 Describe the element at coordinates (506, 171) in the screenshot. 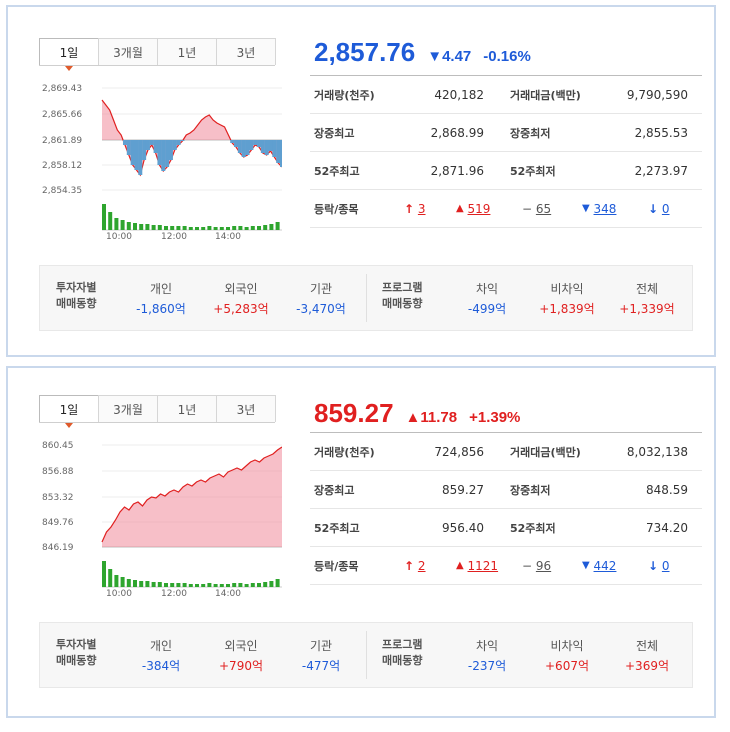

I see `table-row: 52주최고 2,871.96 52주최저 2,273.97` at that location.